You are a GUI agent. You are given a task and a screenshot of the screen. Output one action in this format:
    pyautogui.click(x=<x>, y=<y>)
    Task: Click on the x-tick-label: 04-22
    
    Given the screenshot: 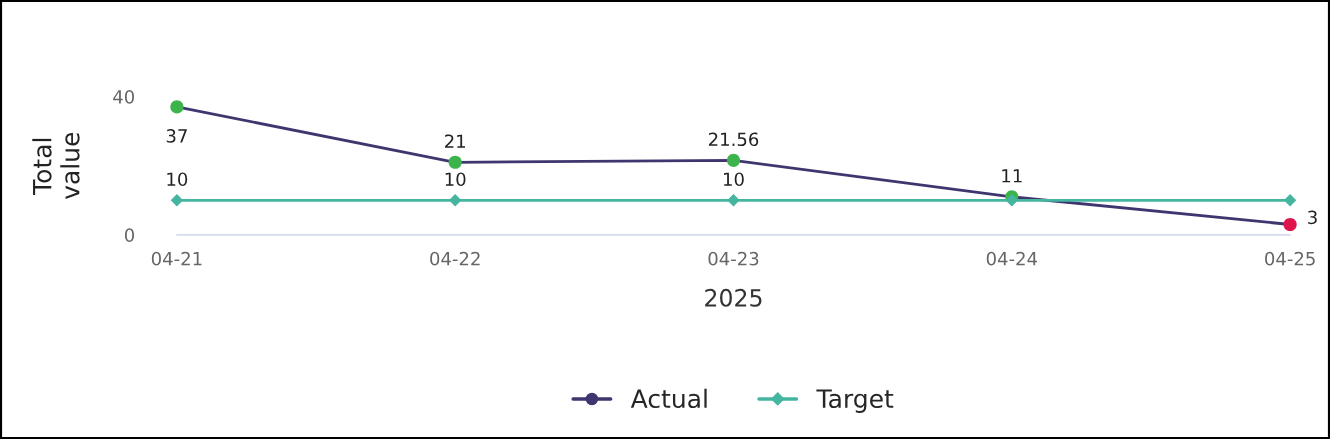 What is the action you would take?
    pyautogui.click(x=455, y=258)
    